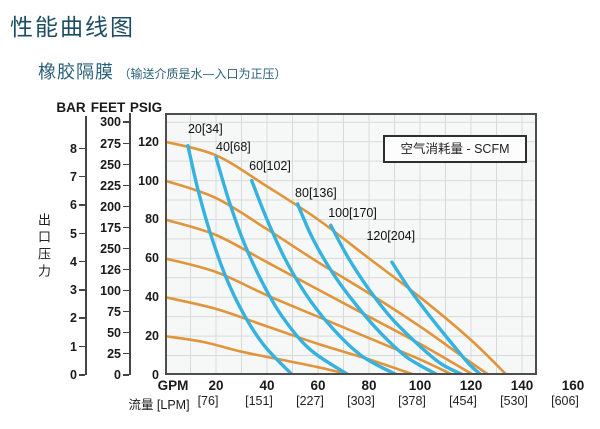  What do you see at coordinates (86, 245) in the screenshot?
I see `bar-axis-line` at bounding box center [86, 245].